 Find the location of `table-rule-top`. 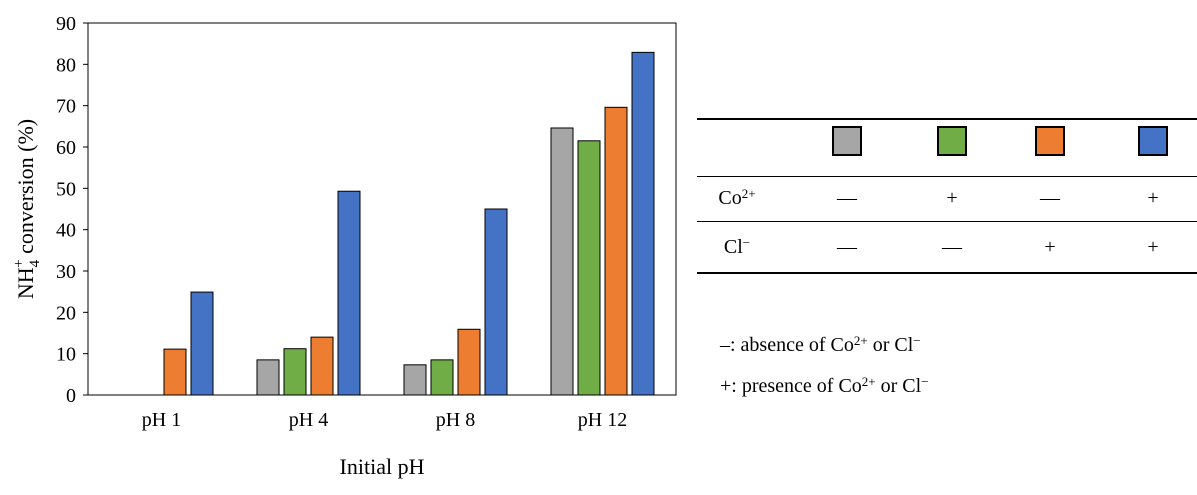

table-rule-top is located at coordinates (947, 119).